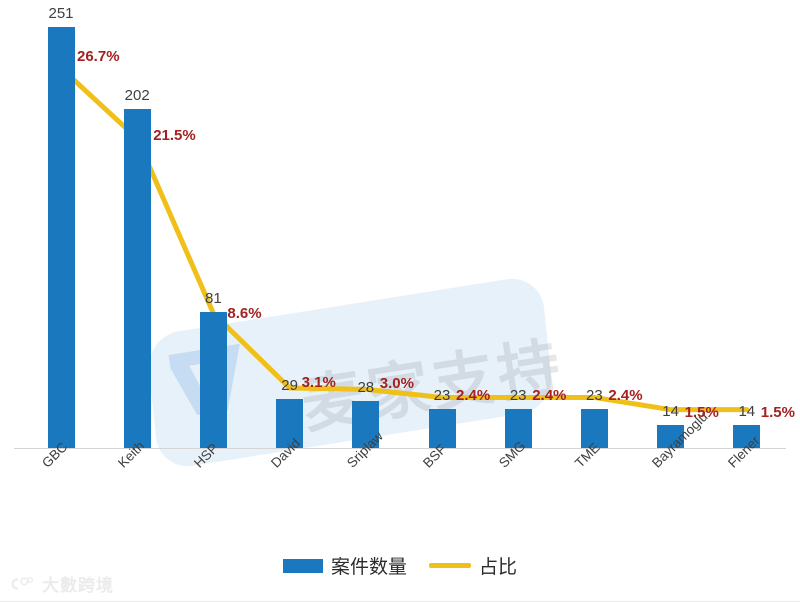 Image resolution: width=800 pixels, height=602 pixels. What do you see at coordinates (450, 565) in the screenshot?
I see `legend-line-swatch-icon` at bounding box center [450, 565].